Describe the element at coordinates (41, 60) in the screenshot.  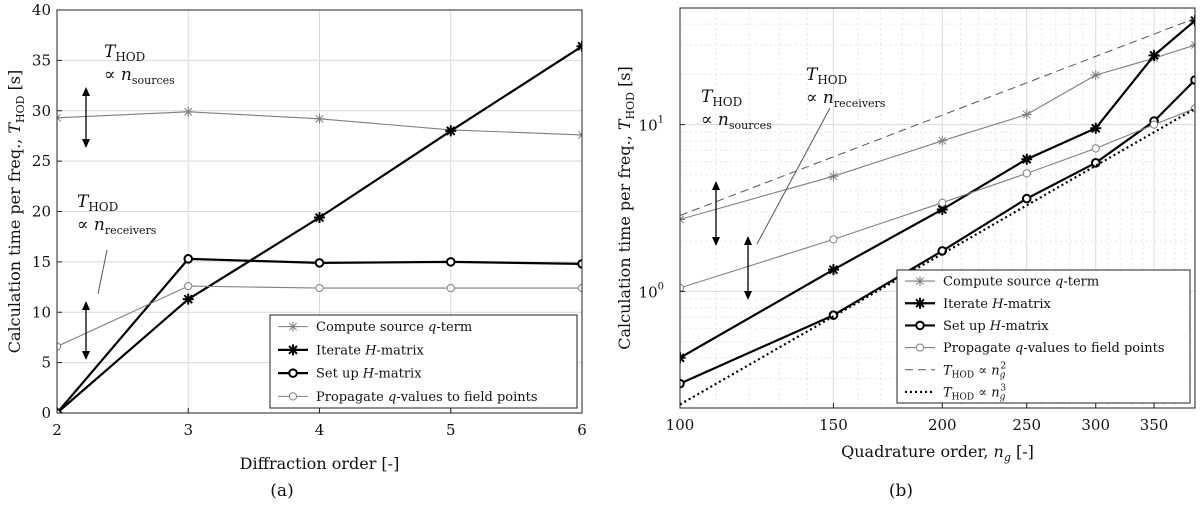
I see `y-tick-label: 35` at that location.